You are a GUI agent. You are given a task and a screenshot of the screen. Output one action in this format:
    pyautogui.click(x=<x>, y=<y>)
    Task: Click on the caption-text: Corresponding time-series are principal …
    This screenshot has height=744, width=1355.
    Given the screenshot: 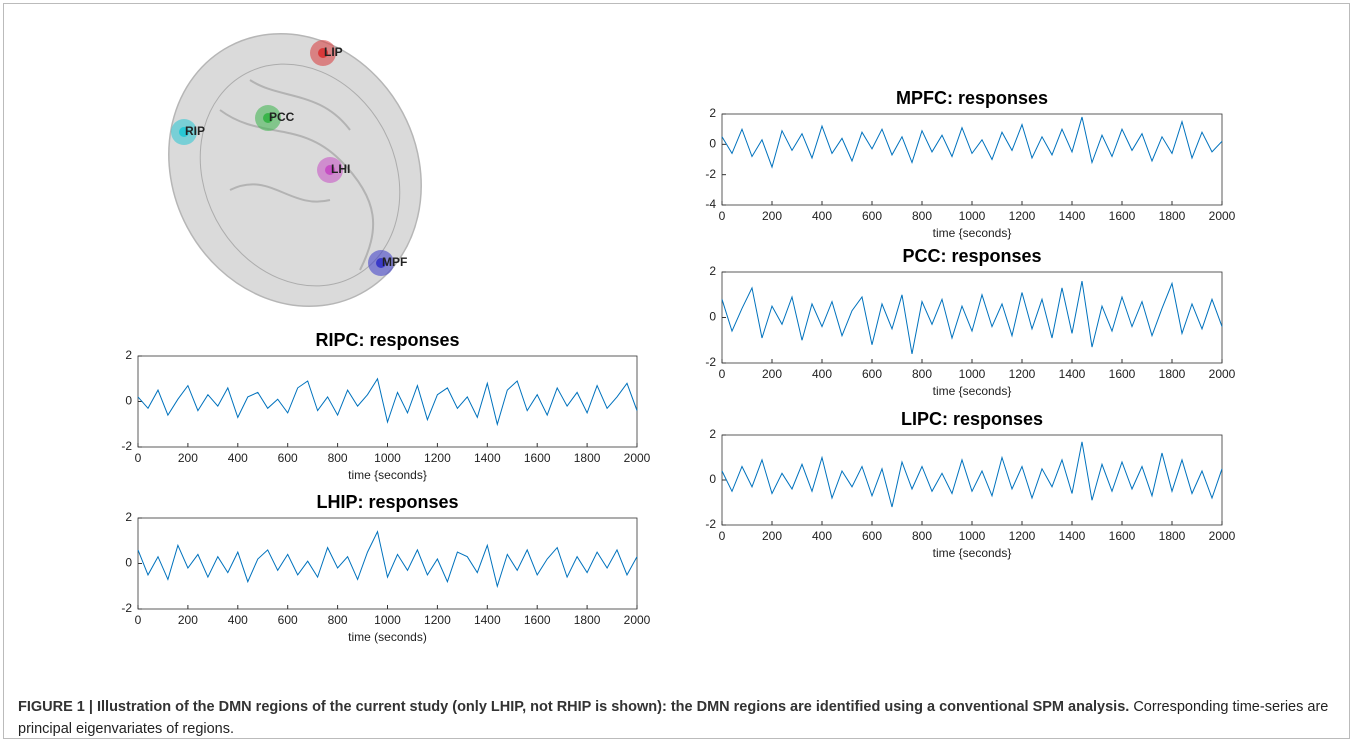 What is the action you would take?
    pyautogui.click(x=673, y=718)
    